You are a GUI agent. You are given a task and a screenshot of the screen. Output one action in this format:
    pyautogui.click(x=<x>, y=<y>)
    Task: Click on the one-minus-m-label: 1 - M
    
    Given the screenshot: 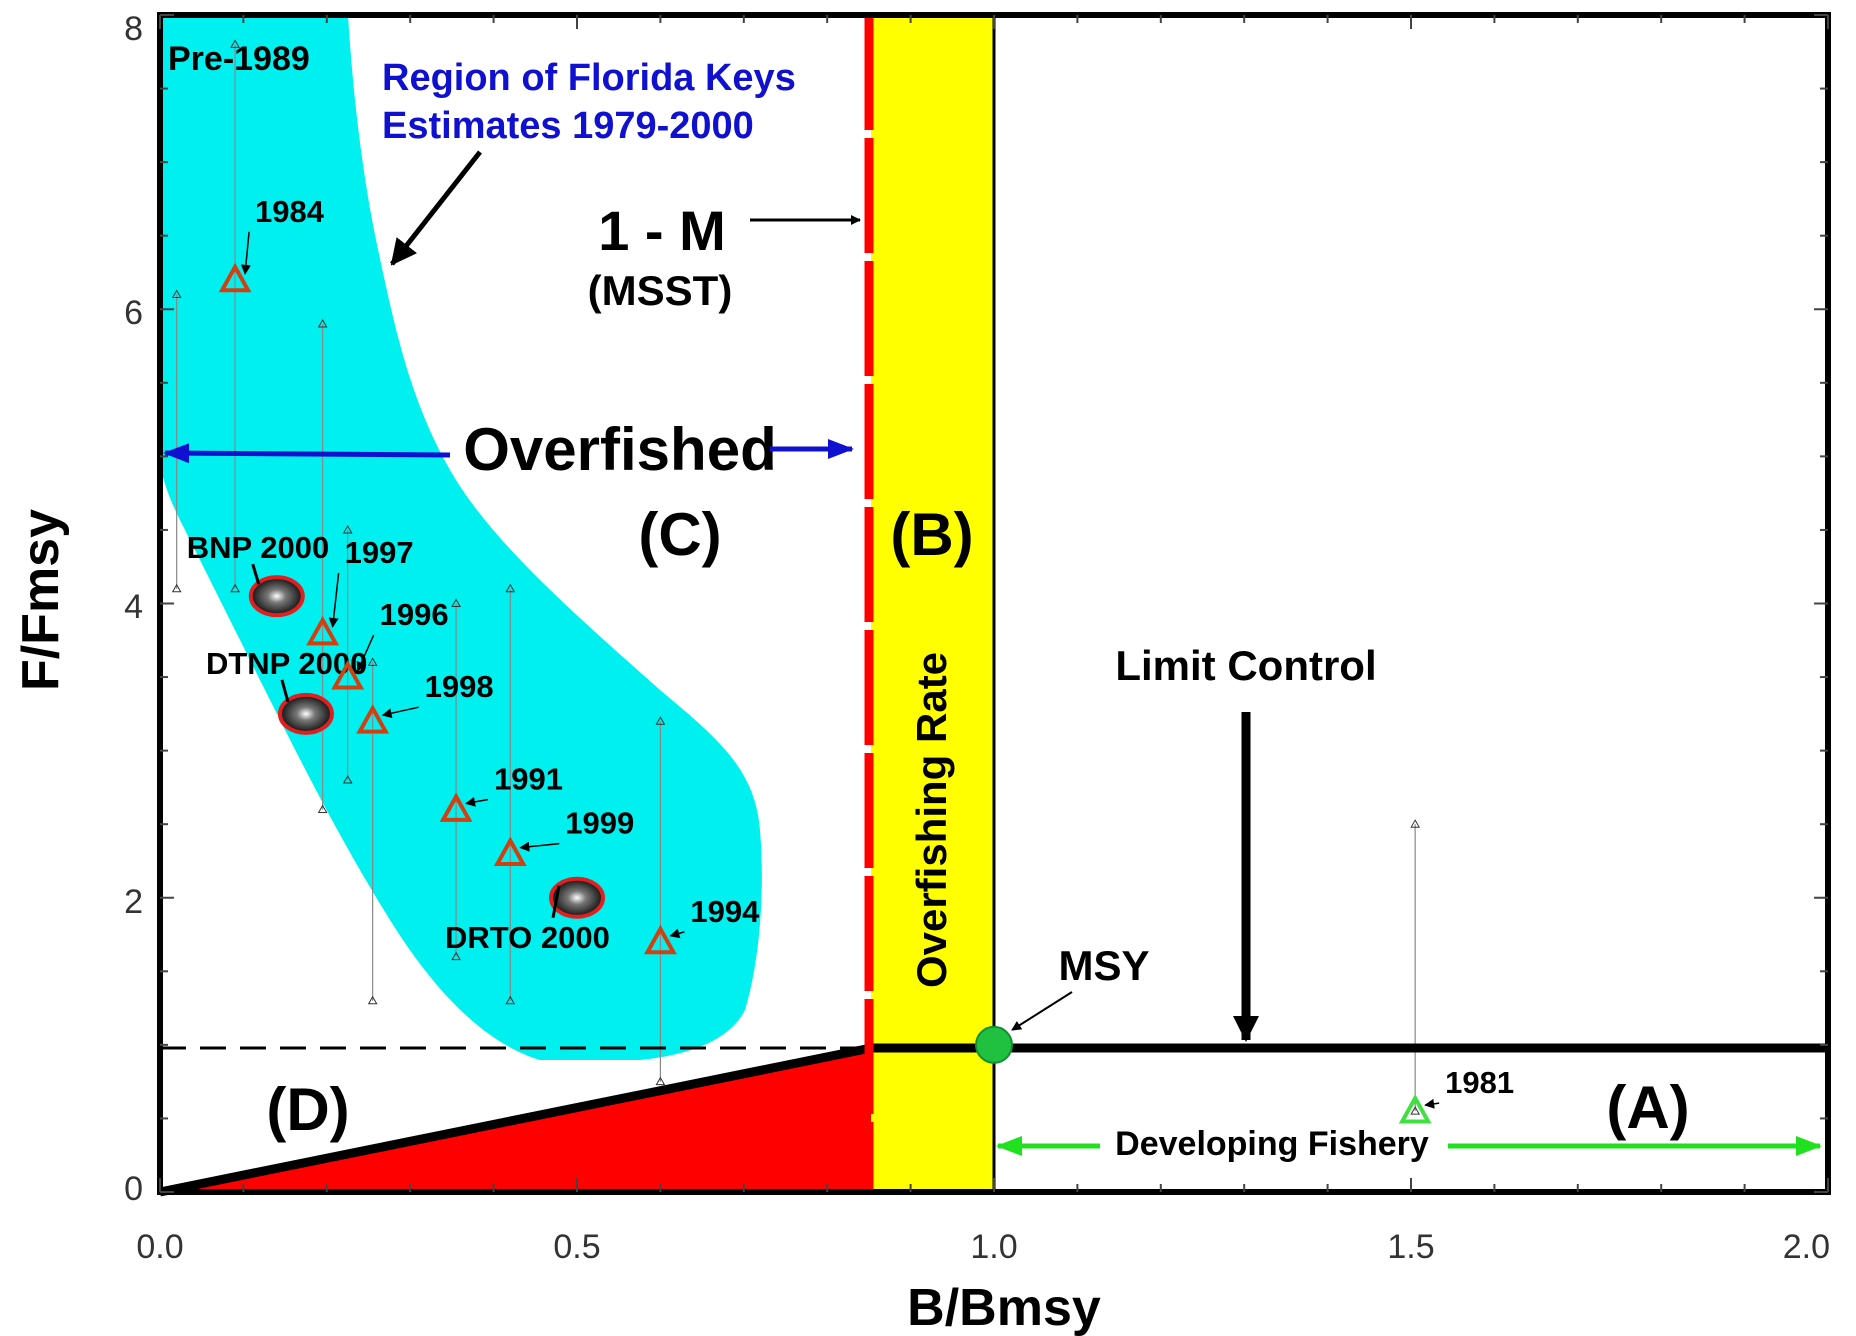 What is the action you would take?
    pyautogui.click(x=662, y=230)
    